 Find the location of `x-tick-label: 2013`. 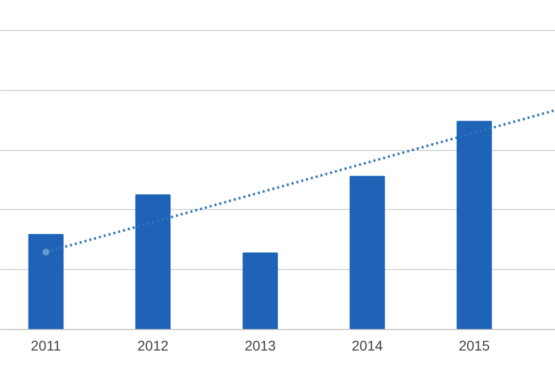

x-tick-label: 2013 is located at coordinates (260, 346).